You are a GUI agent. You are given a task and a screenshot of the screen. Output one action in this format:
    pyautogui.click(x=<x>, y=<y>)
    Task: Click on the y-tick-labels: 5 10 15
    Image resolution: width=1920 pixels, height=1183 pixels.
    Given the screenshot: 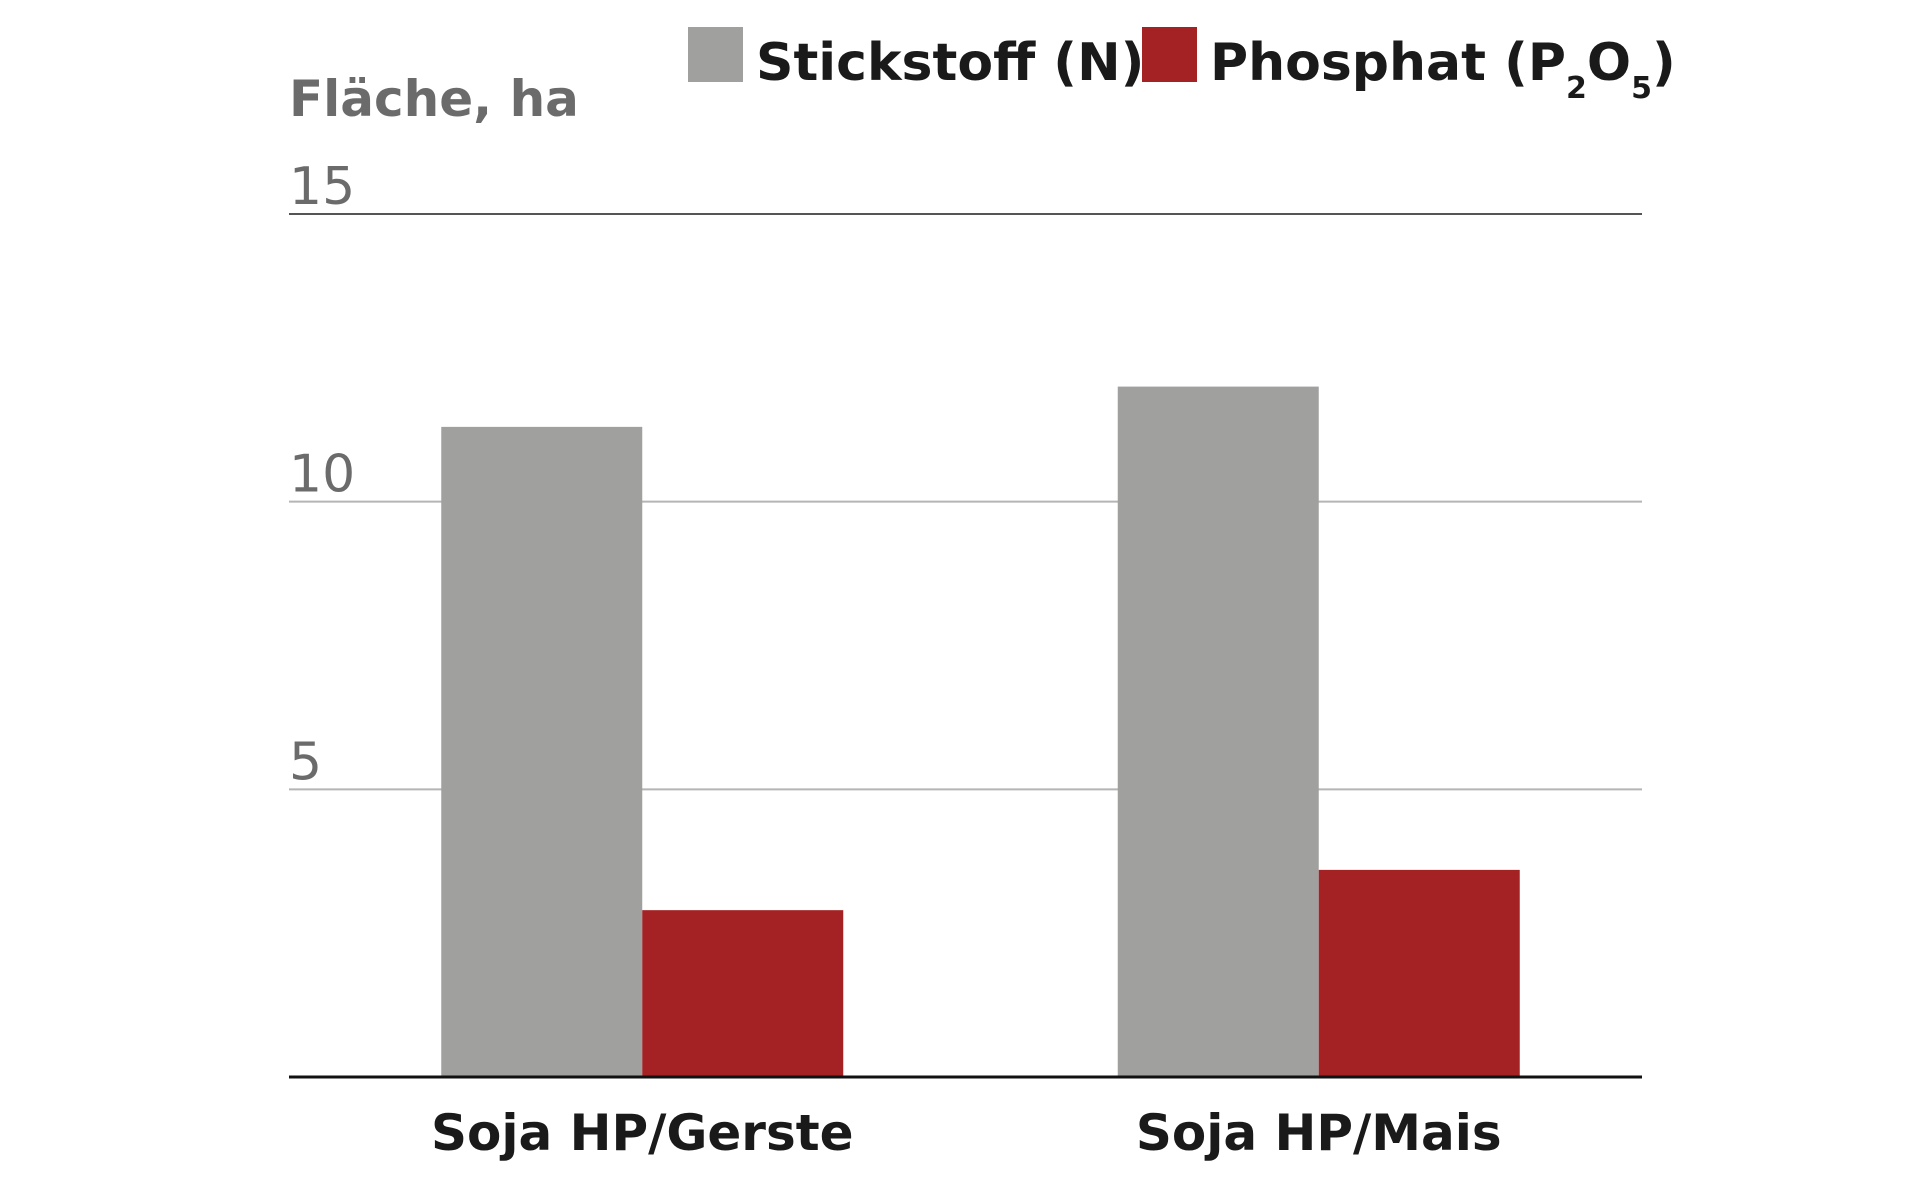 What is the action you would take?
    pyautogui.click(x=322, y=474)
    